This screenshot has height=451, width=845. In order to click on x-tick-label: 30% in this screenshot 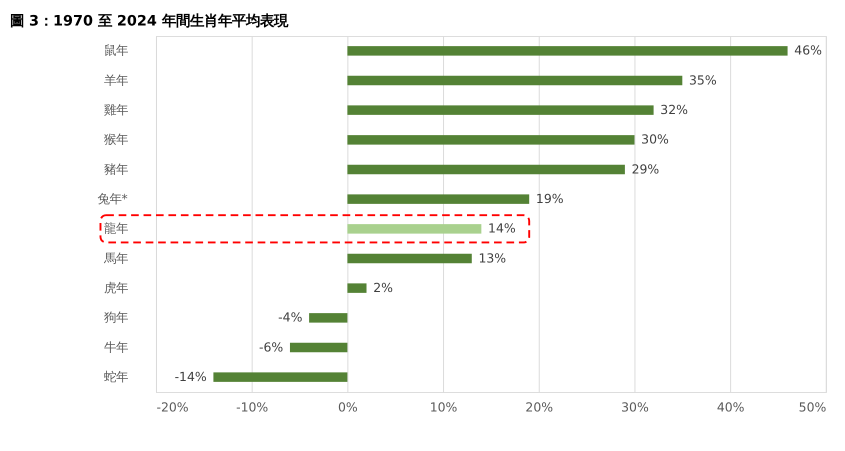, I will do `click(635, 407)`.